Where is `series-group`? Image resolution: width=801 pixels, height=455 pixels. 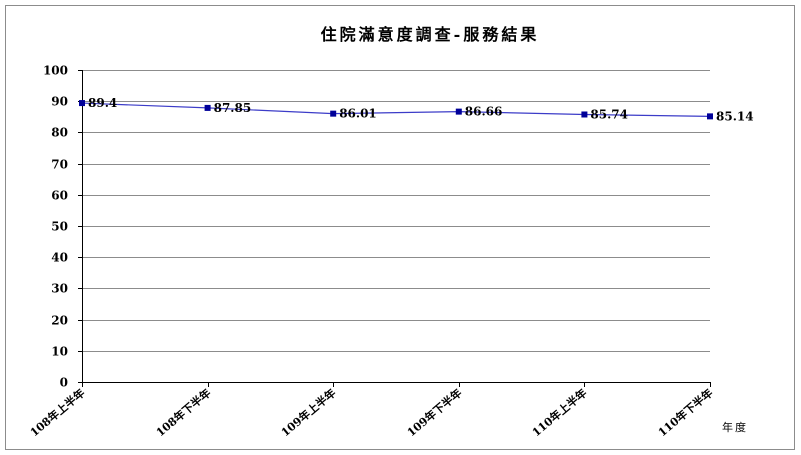 series-group is located at coordinates (396, 110).